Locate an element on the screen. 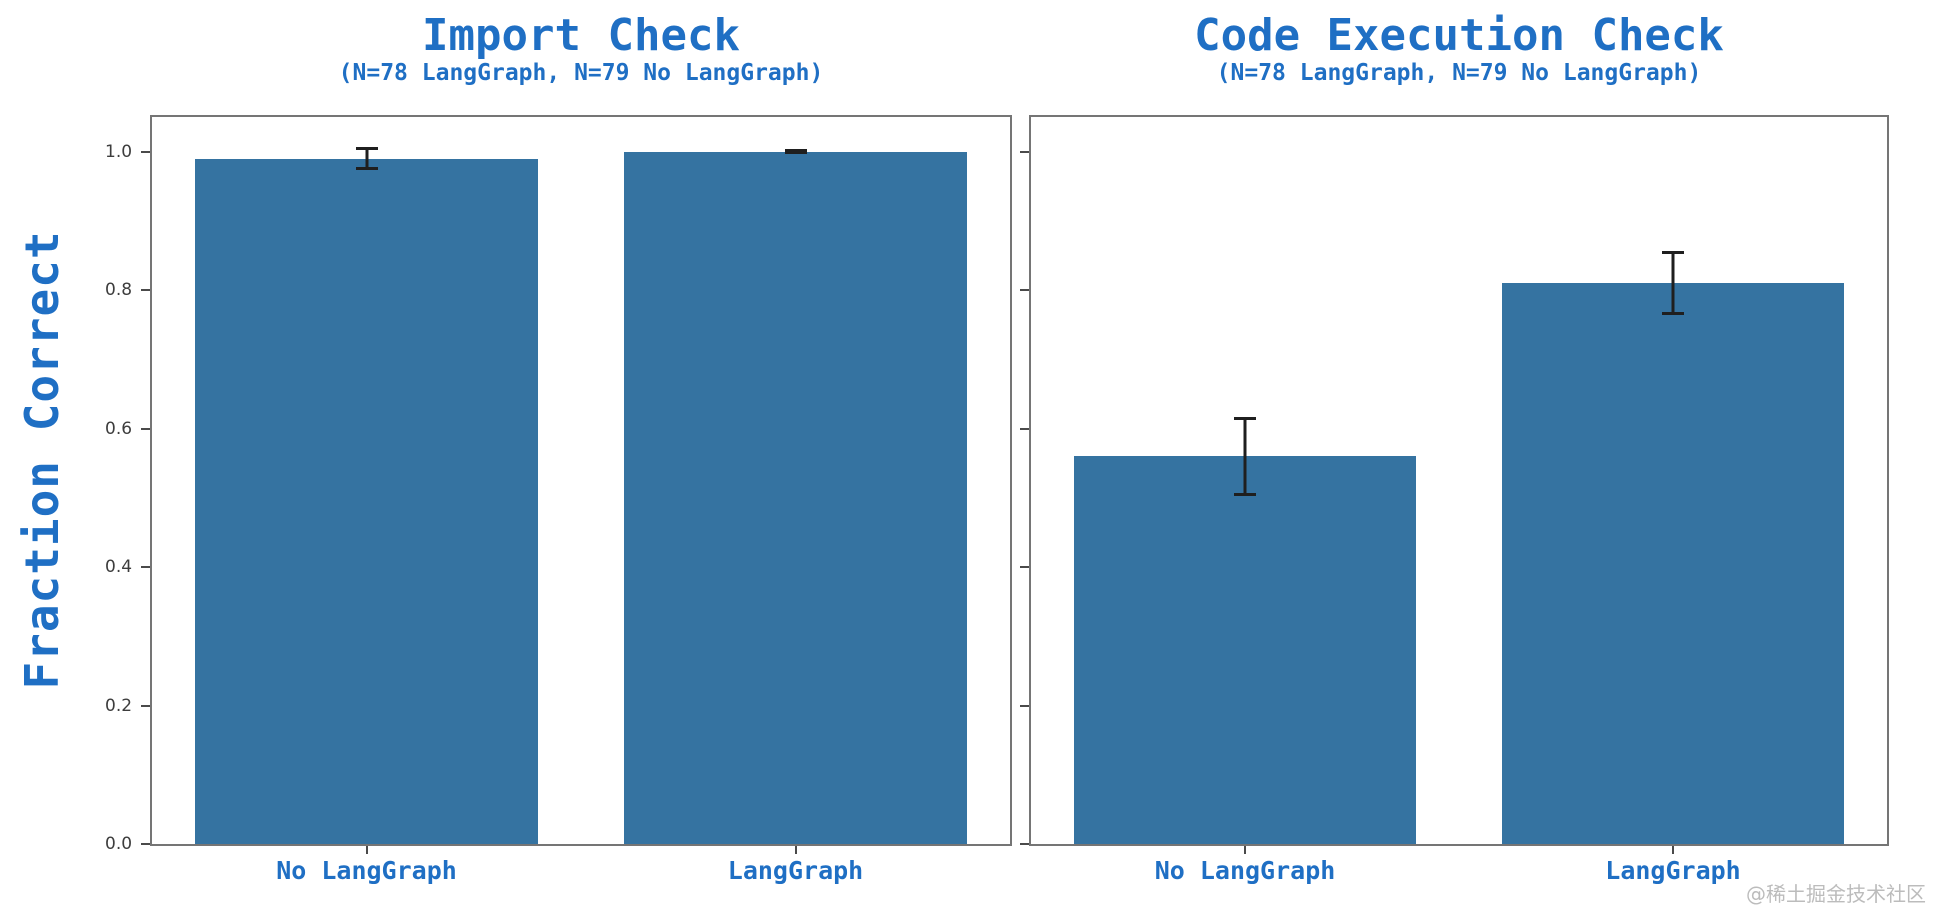 The image size is (1936, 913). y-axis-label: Fraction Correct is located at coordinates (42, 460).